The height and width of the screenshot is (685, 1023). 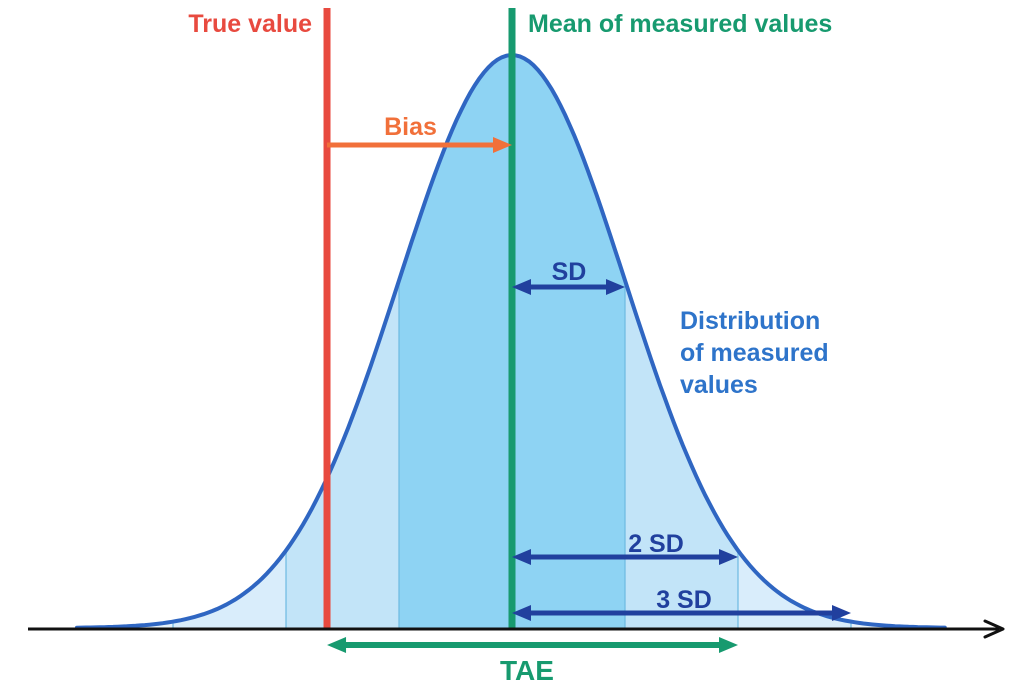 I want to click on two-sd-label: 2 SD, so click(x=656, y=544).